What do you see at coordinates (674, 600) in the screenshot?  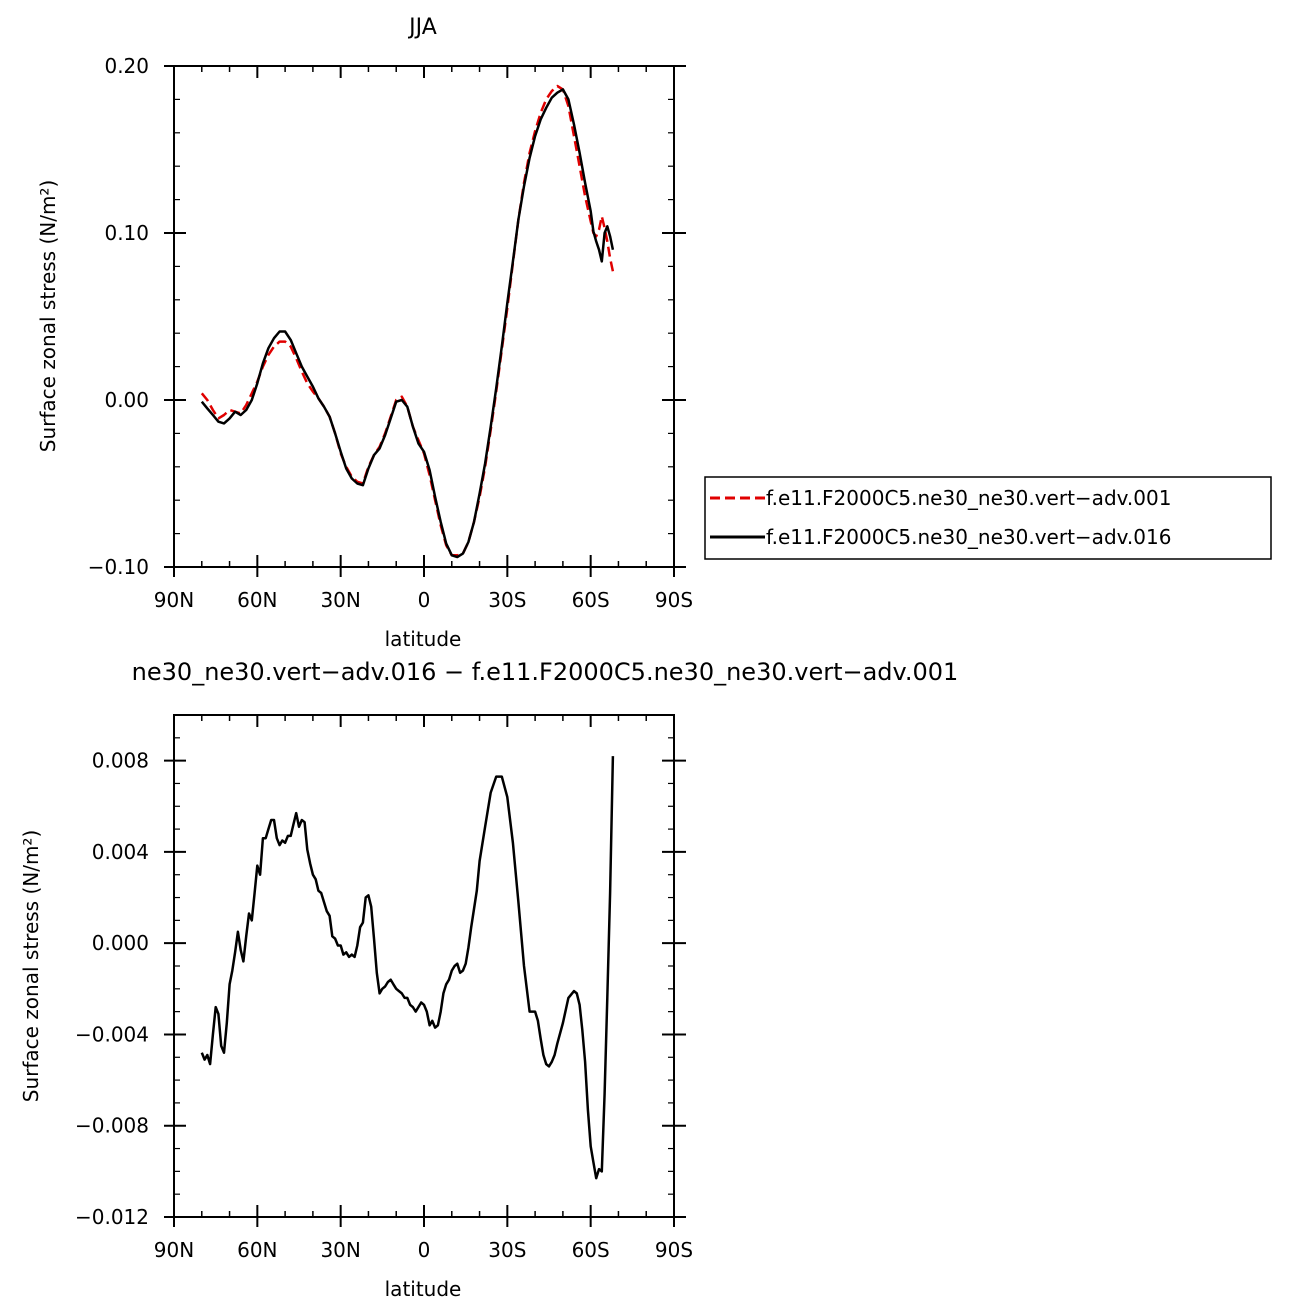 I see `top-x-tick-label: 90S` at bounding box center [674, 600].